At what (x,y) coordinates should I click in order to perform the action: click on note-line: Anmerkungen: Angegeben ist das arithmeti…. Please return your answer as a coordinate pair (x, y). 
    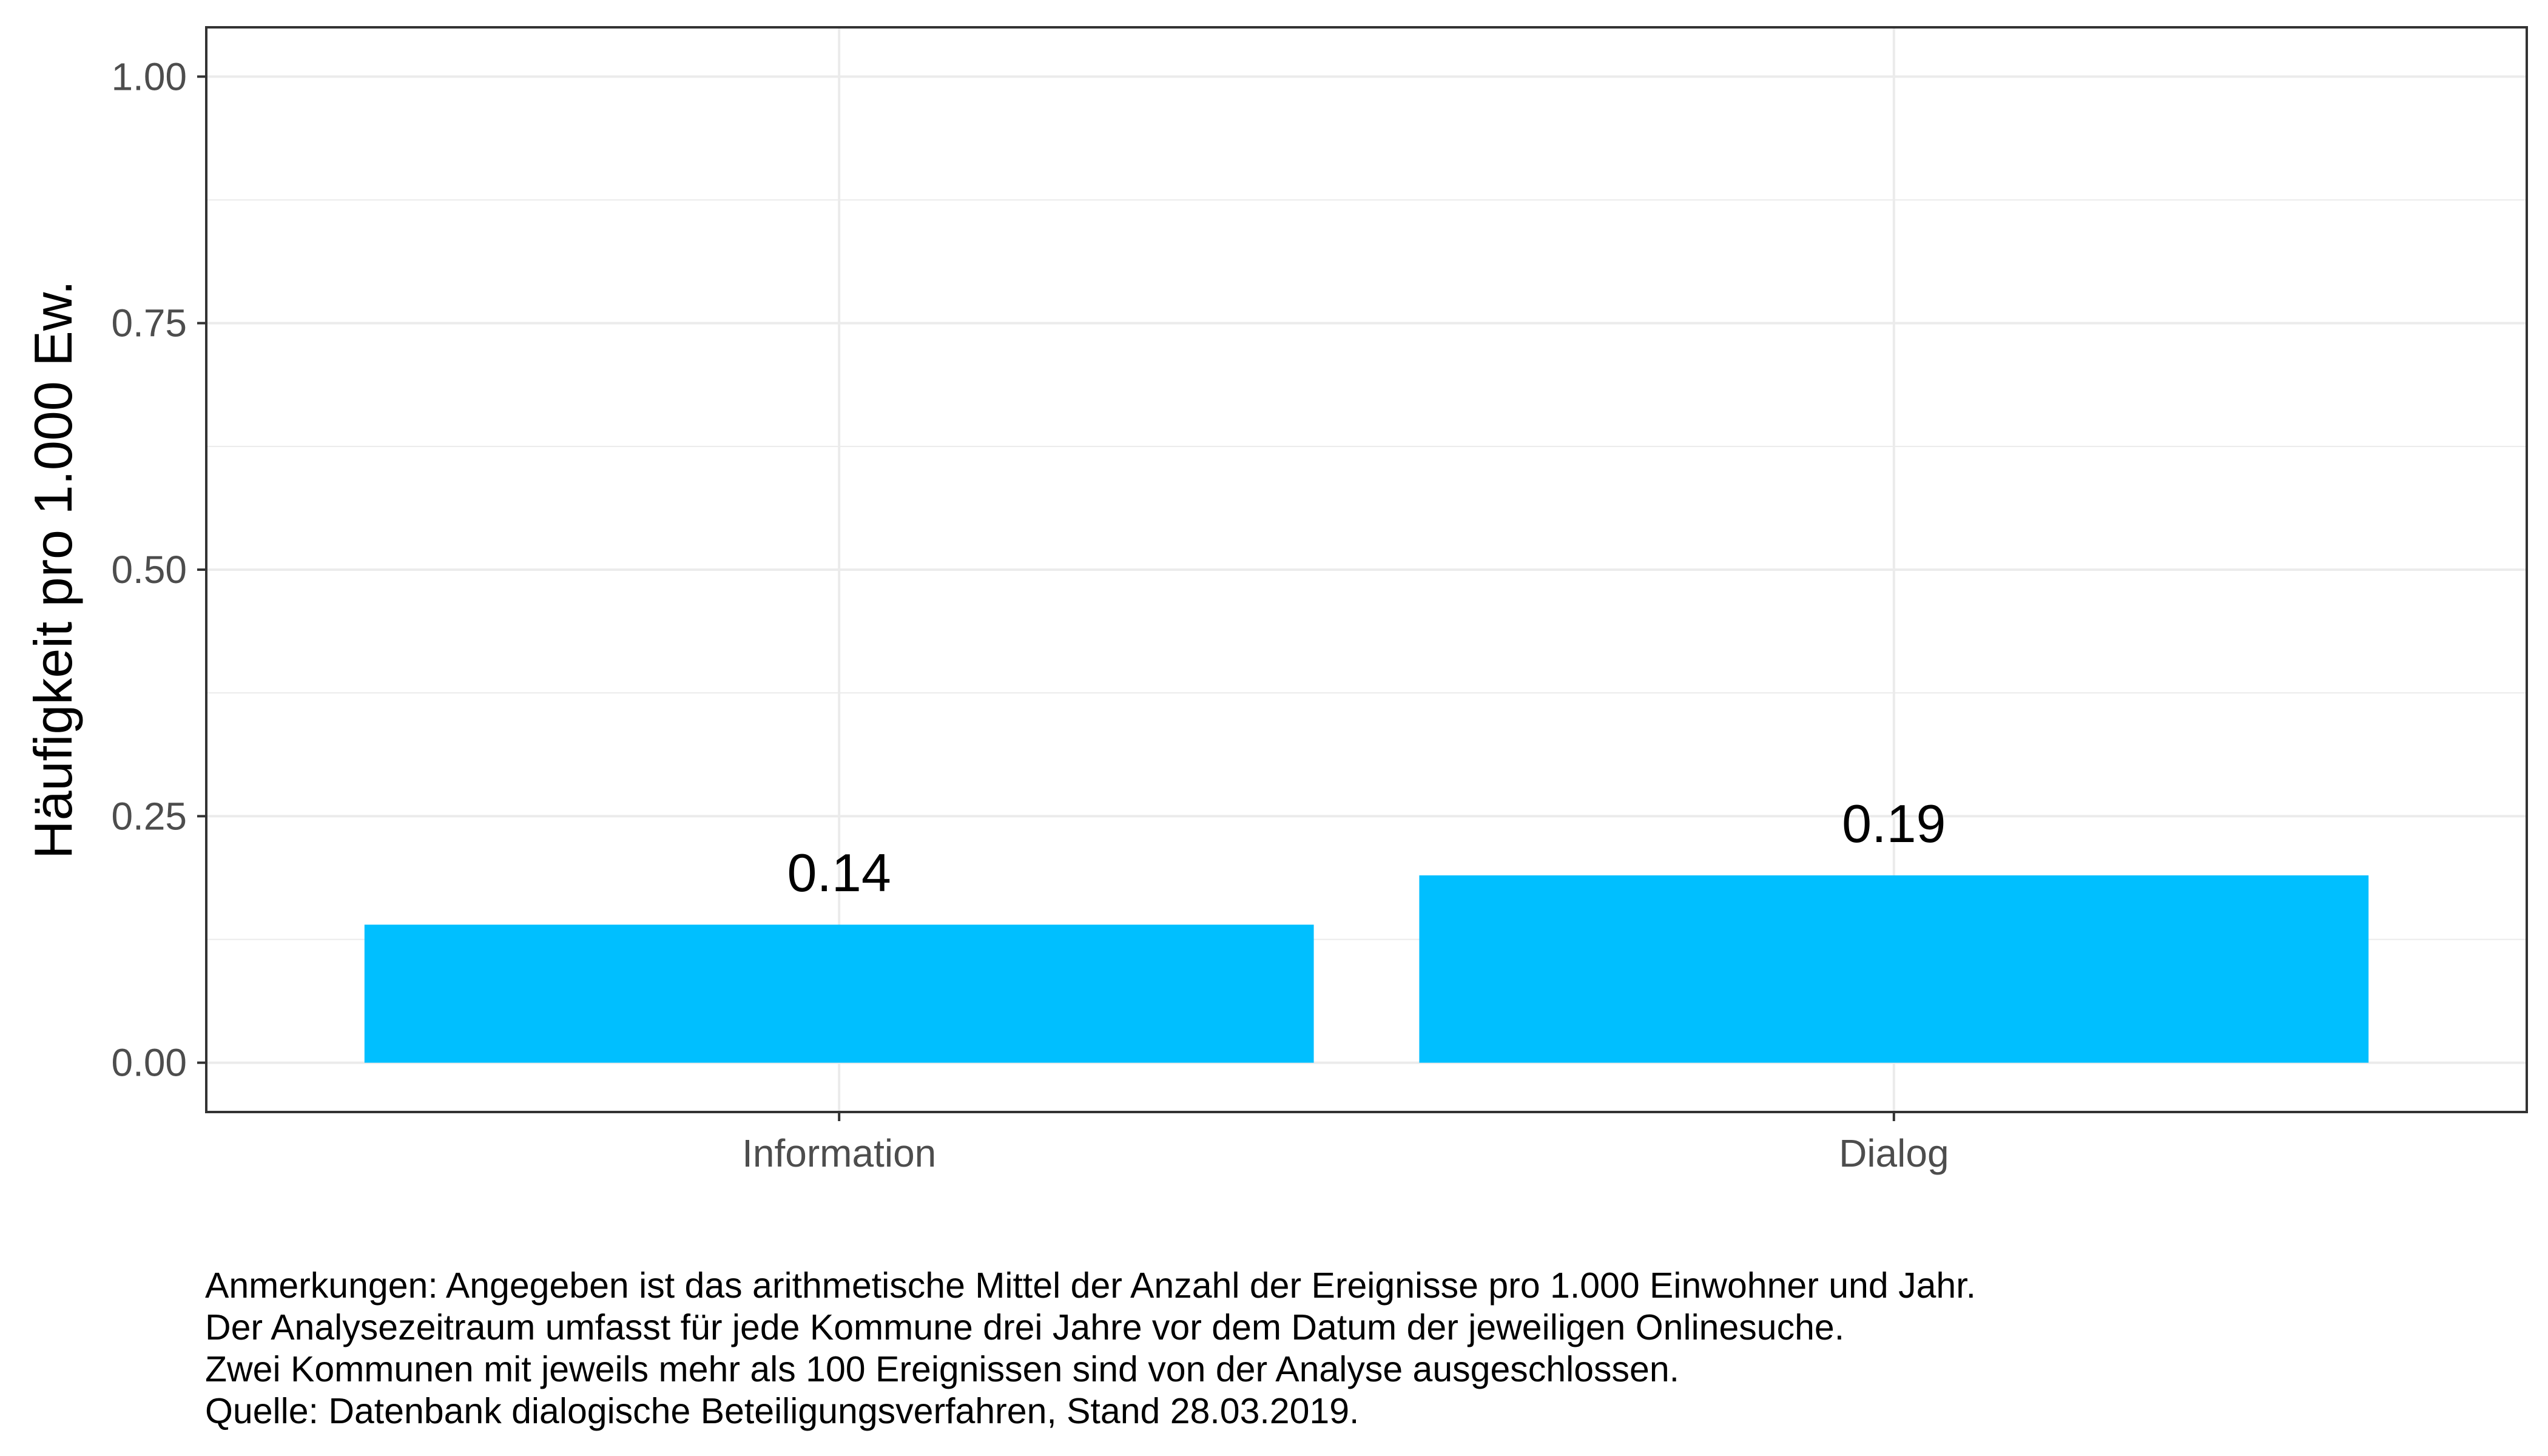
    Looking at the image, I should click on (1090, 1286).